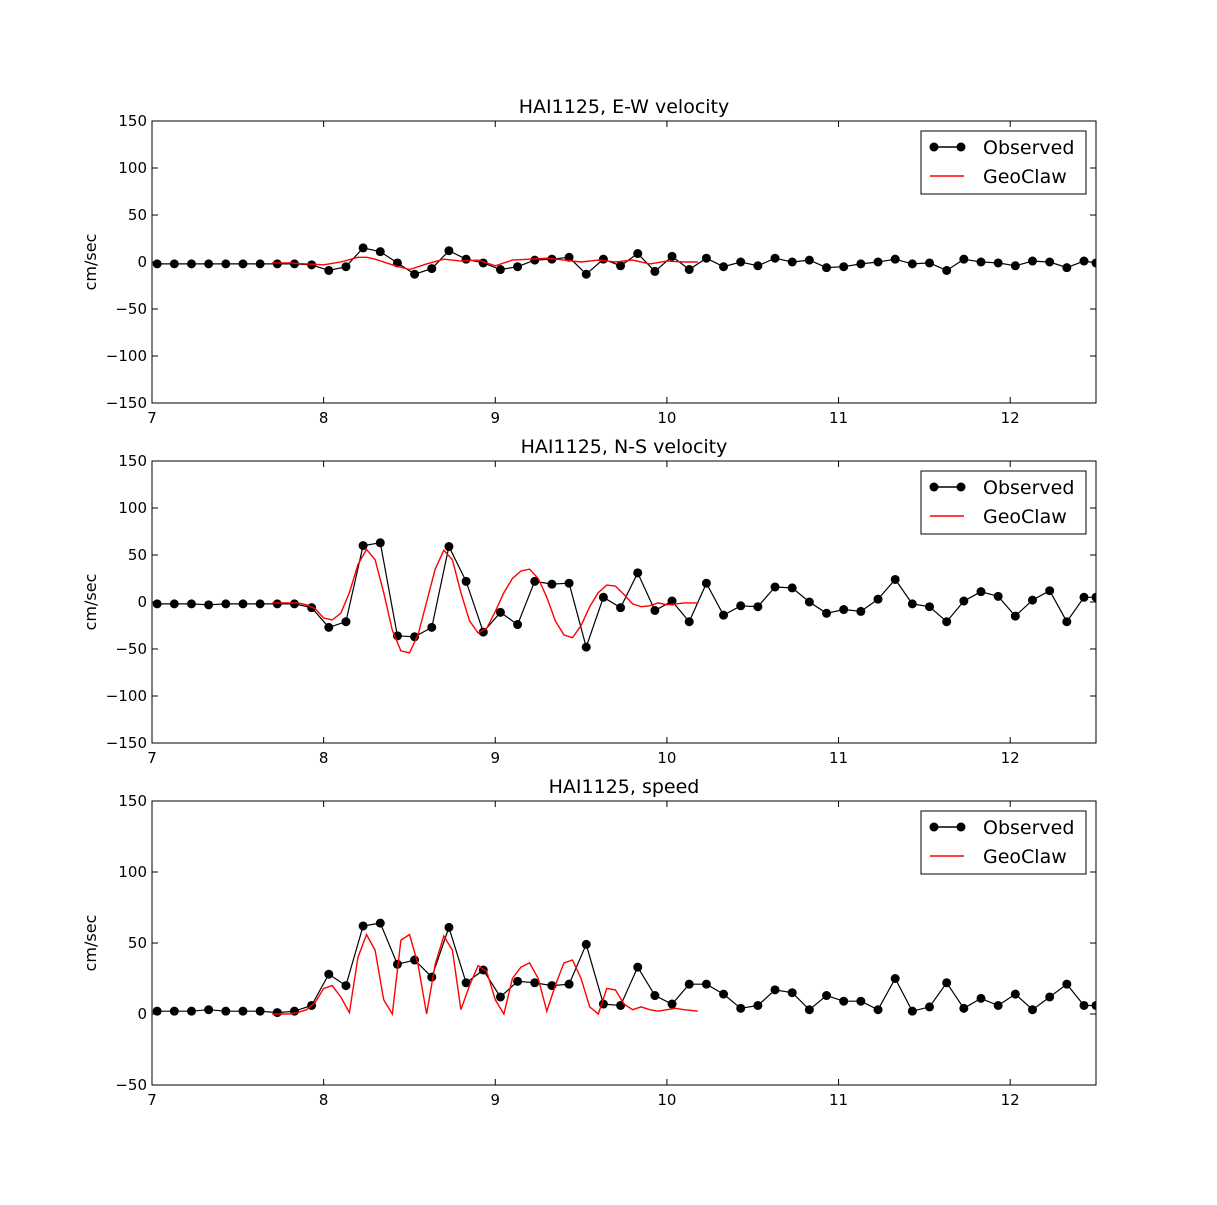 This screenshot has width=1217, height=1205. I want to click on x-tick-label: 12, so click(1010, 418).